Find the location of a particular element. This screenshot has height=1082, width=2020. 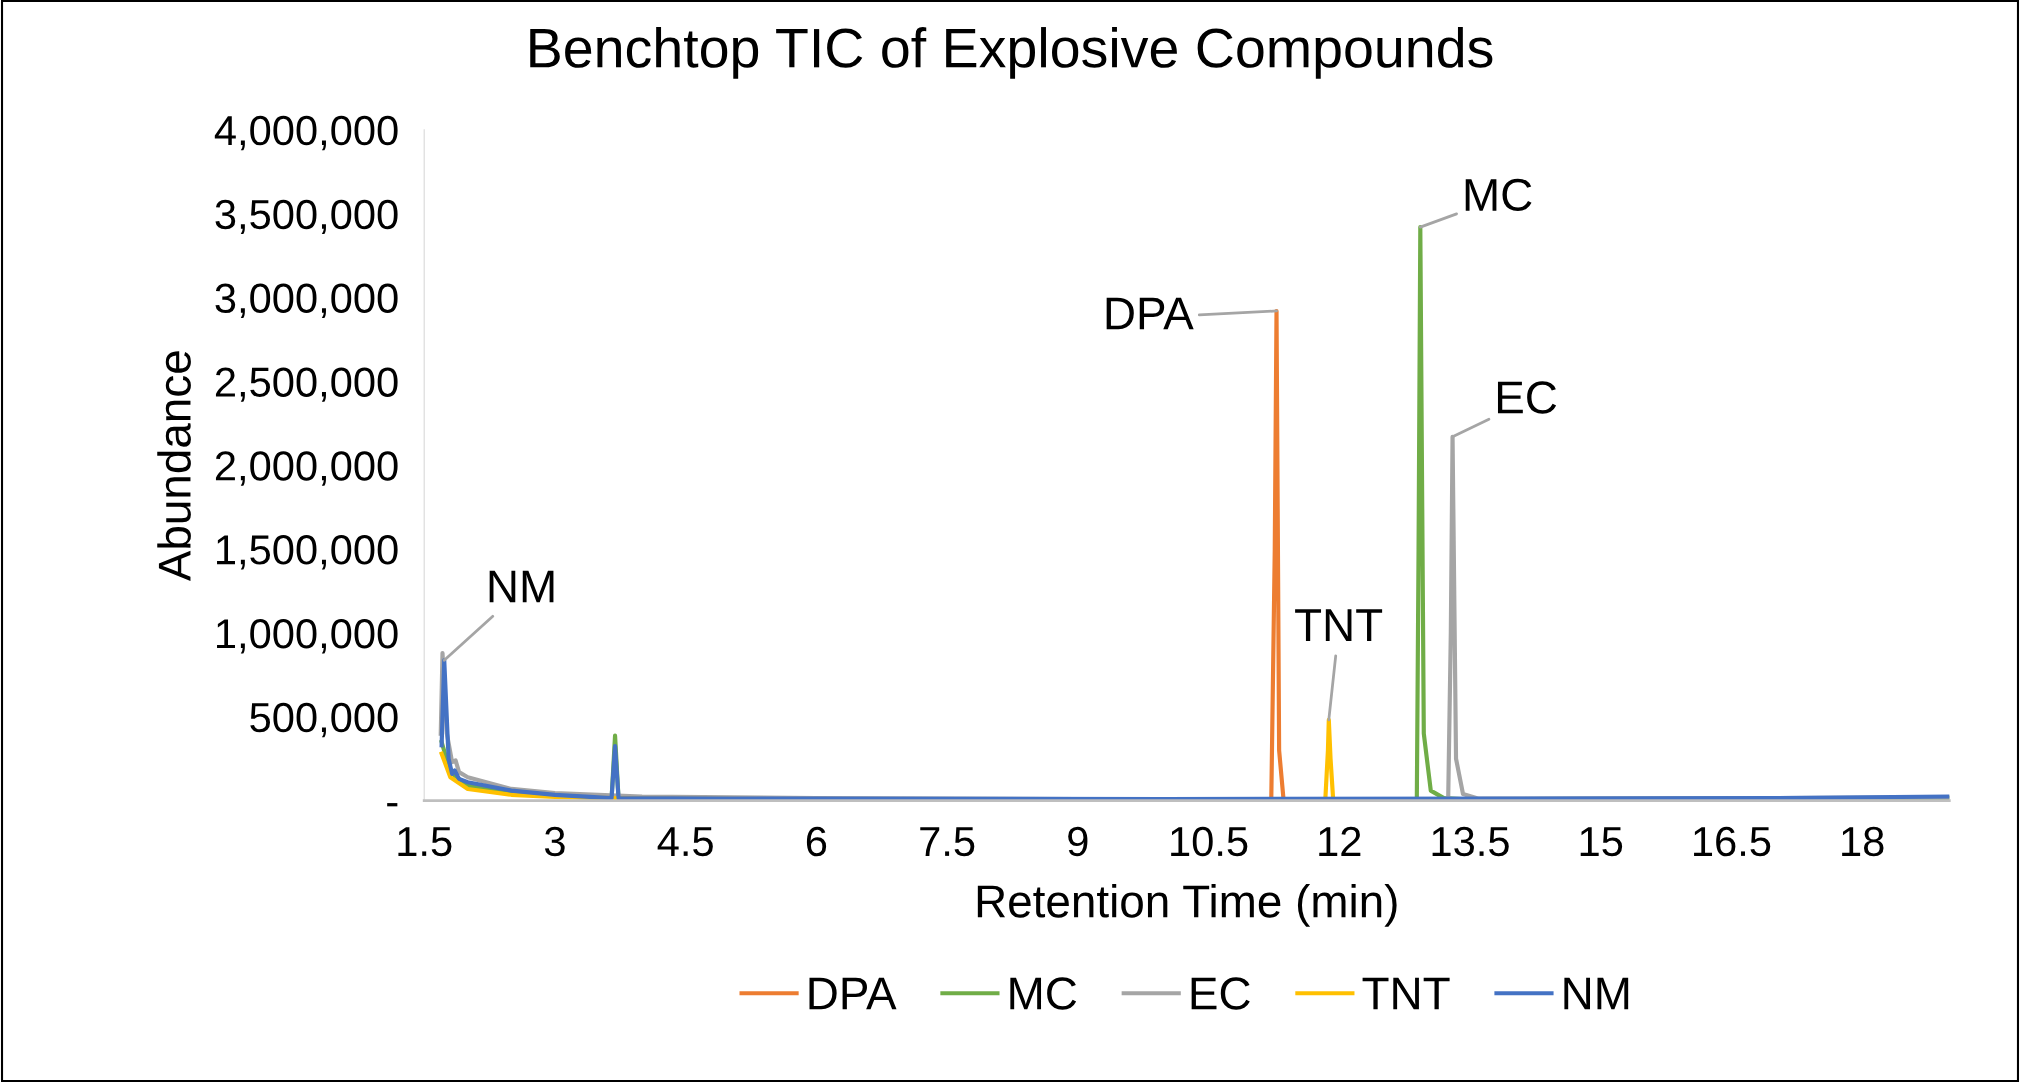

y-tick-label: - is located at coordinates (392, 805).